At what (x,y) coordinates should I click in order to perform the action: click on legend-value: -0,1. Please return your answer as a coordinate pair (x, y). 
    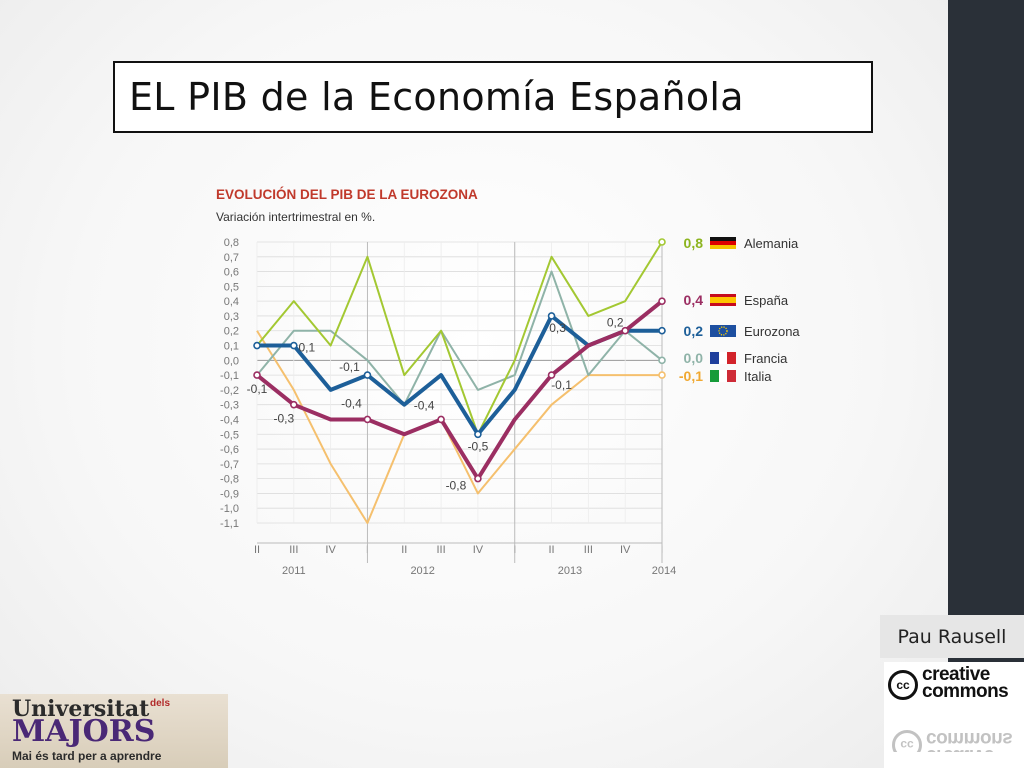
    Looking at the image, I should click on (691, 376).